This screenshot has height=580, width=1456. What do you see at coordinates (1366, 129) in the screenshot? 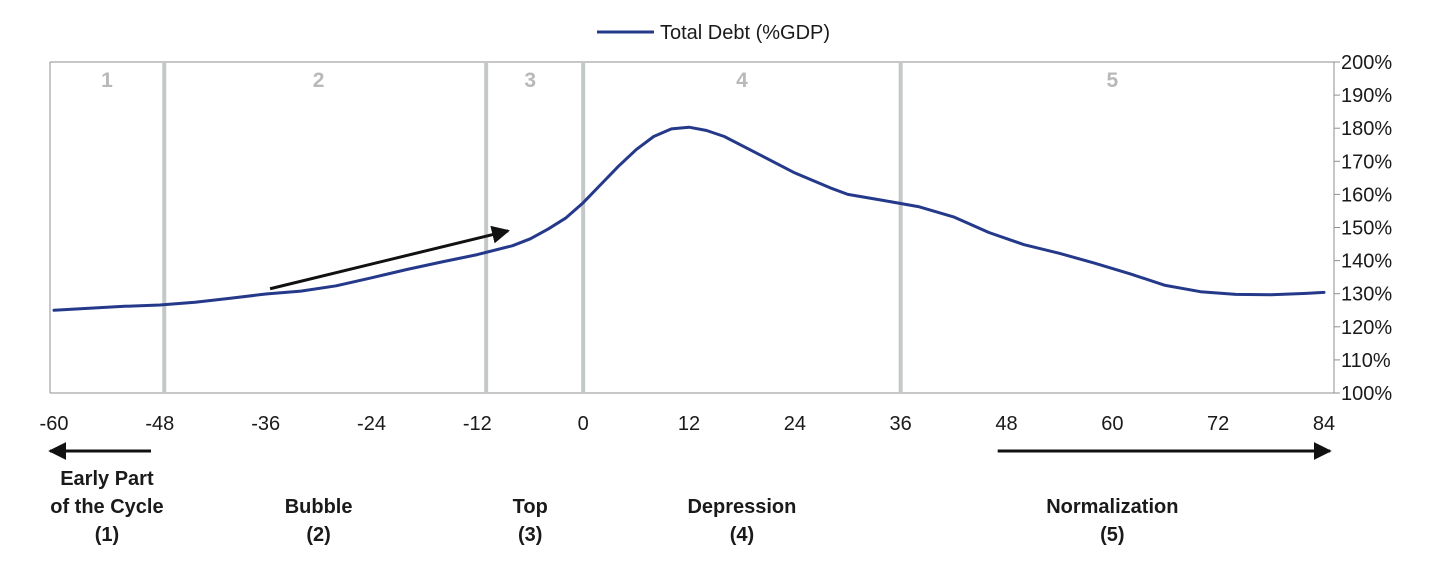
I see `y-tick-label: 180%` at bounding box center [1366, 129].